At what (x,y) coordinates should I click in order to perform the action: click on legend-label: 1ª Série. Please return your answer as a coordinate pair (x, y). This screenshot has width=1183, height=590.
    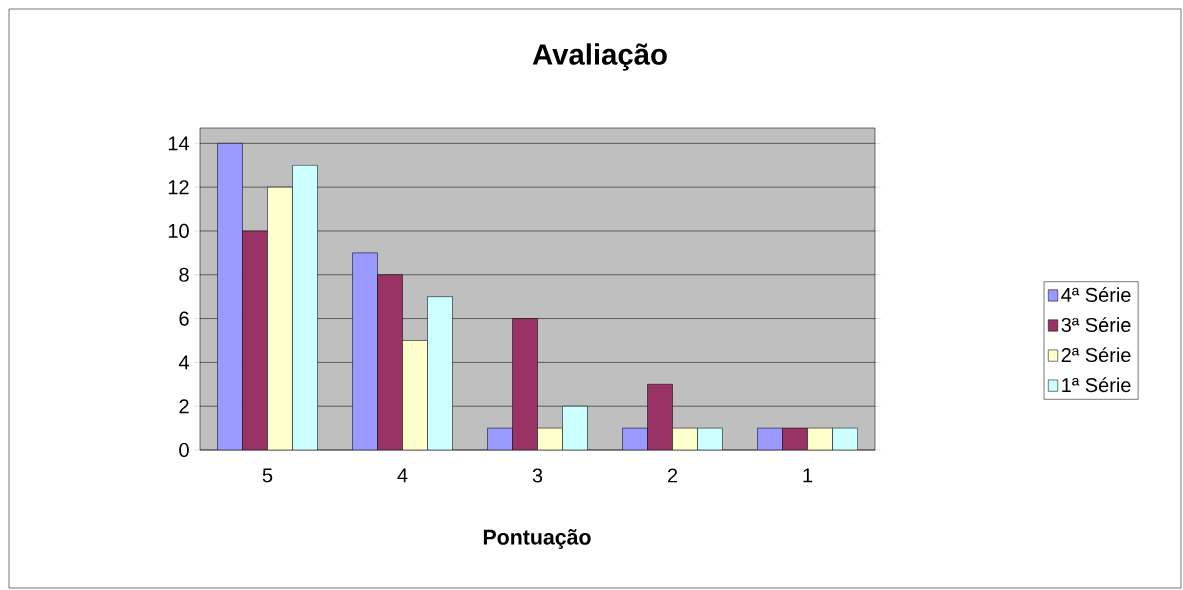
    Looking at the image, I should click on (1096, 385).